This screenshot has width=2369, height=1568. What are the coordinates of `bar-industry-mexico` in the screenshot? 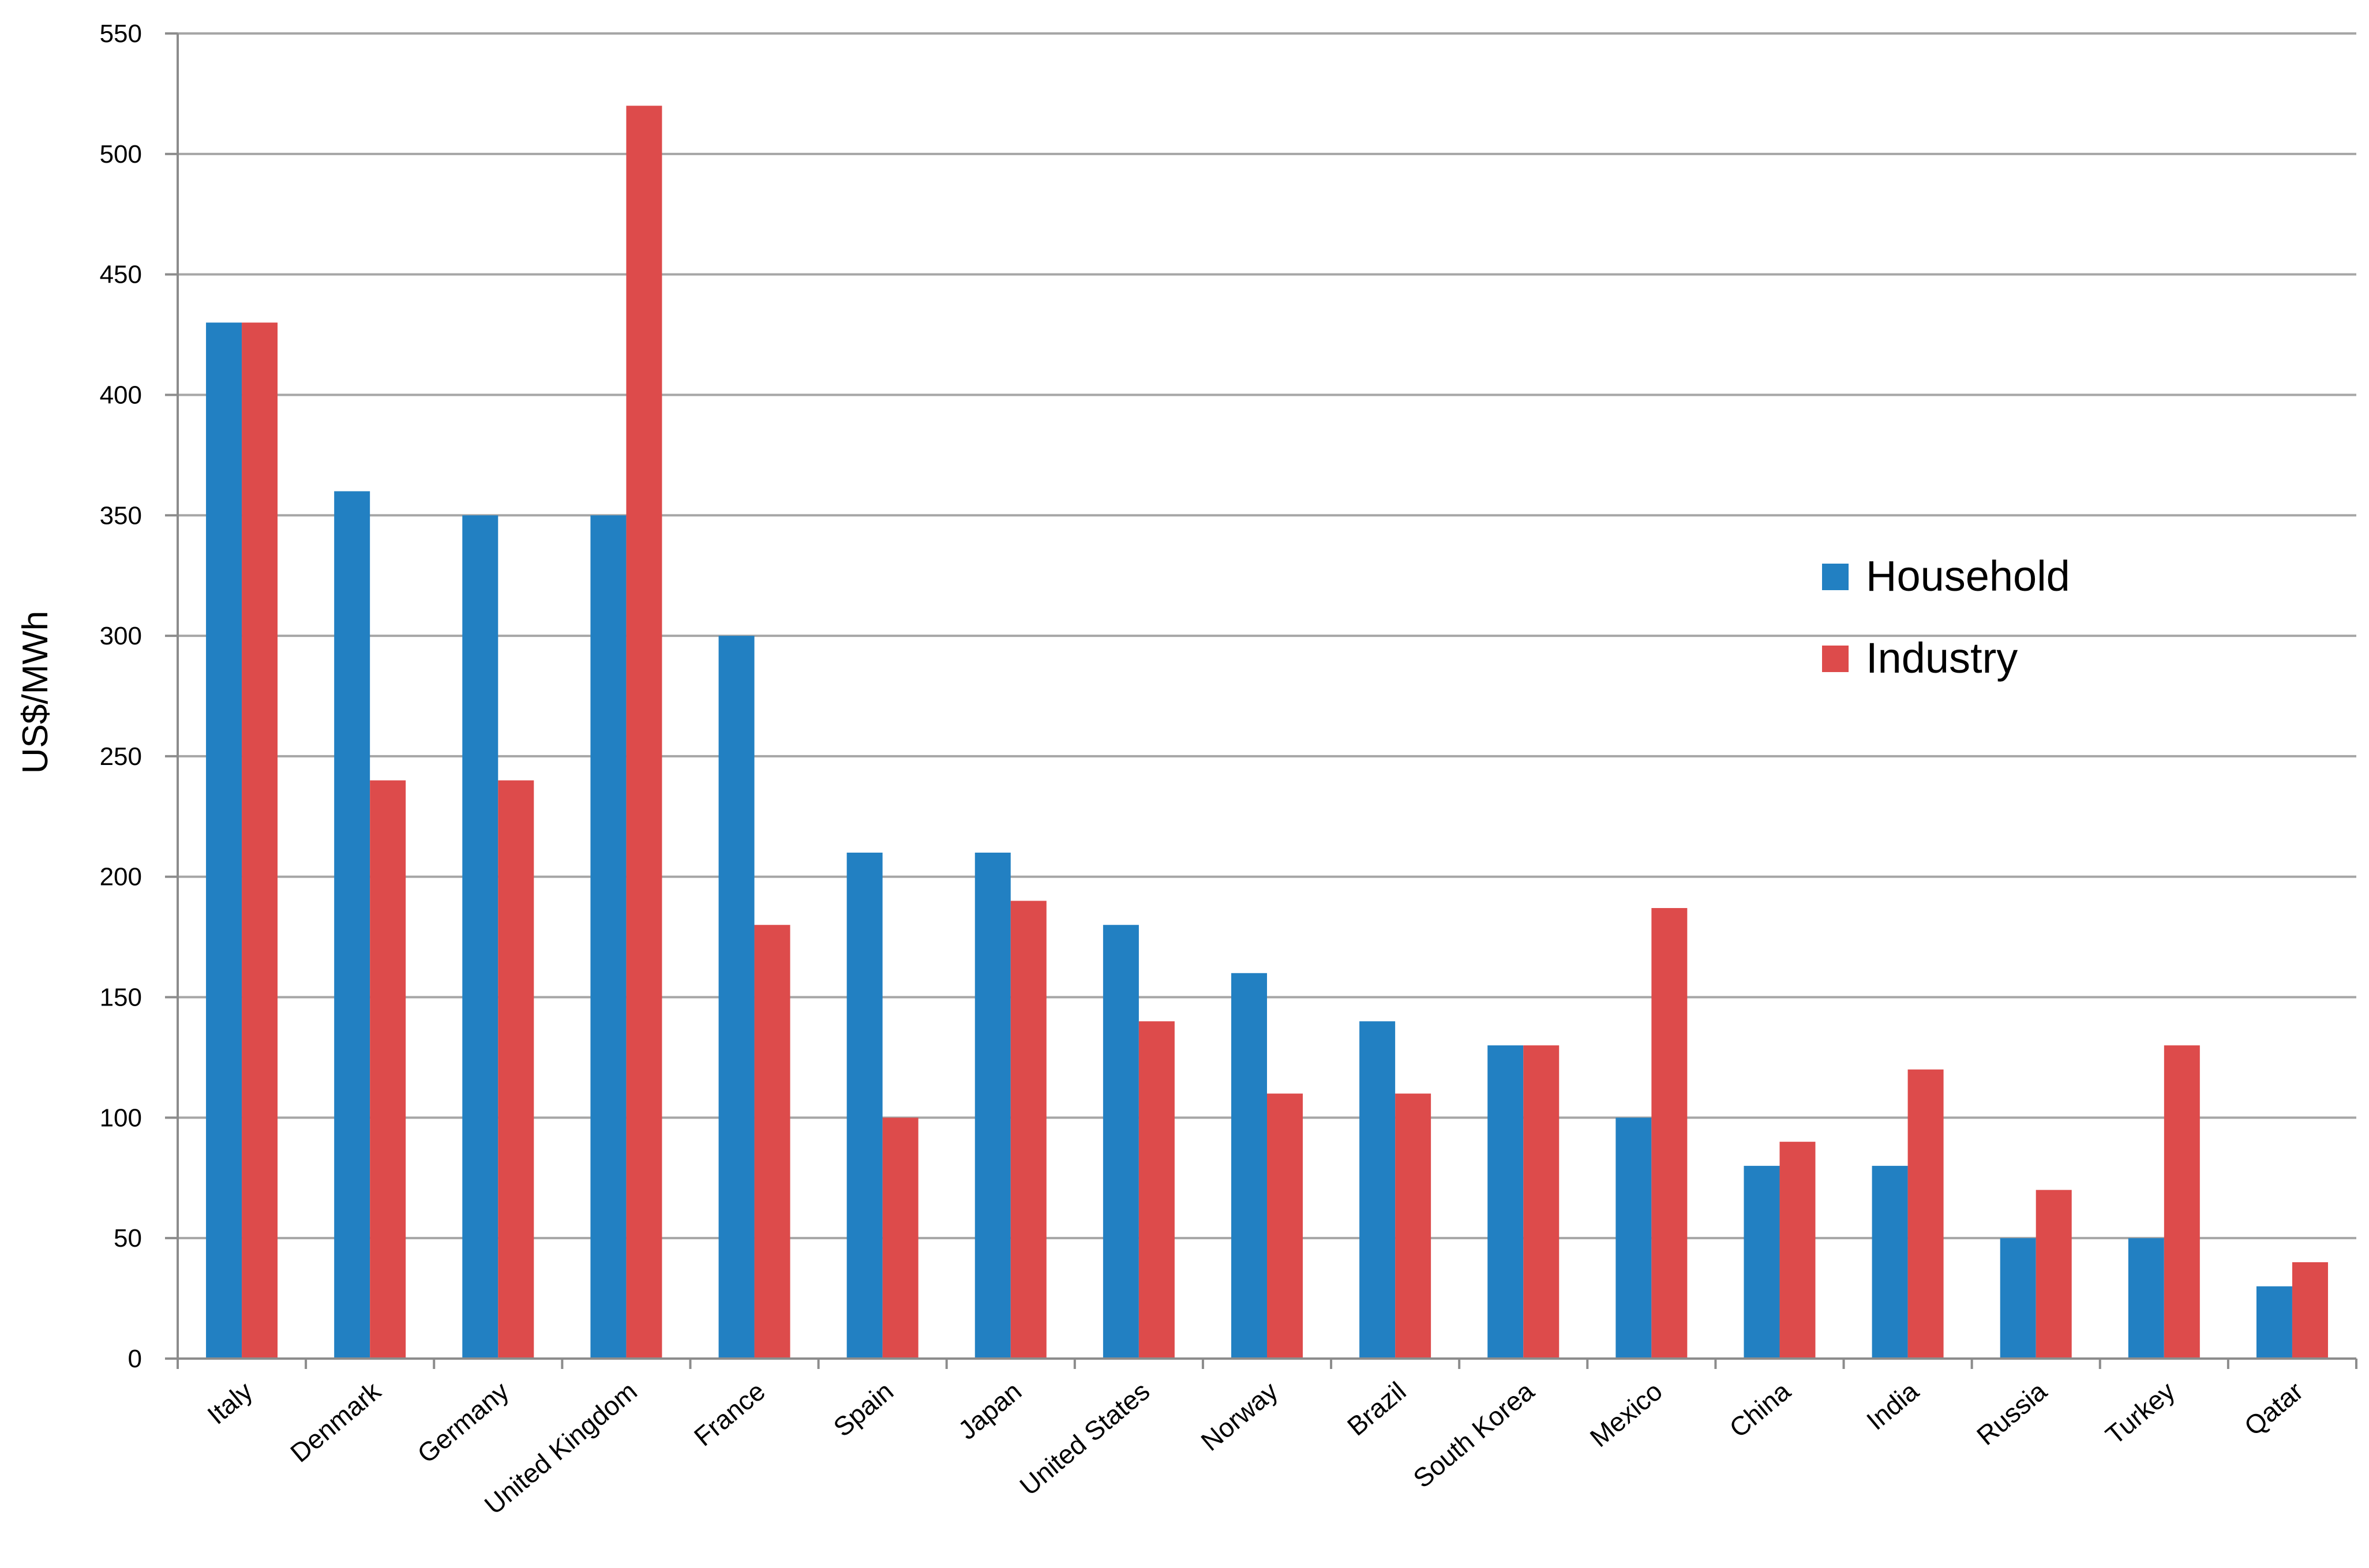 It's located at (1669, 1133).